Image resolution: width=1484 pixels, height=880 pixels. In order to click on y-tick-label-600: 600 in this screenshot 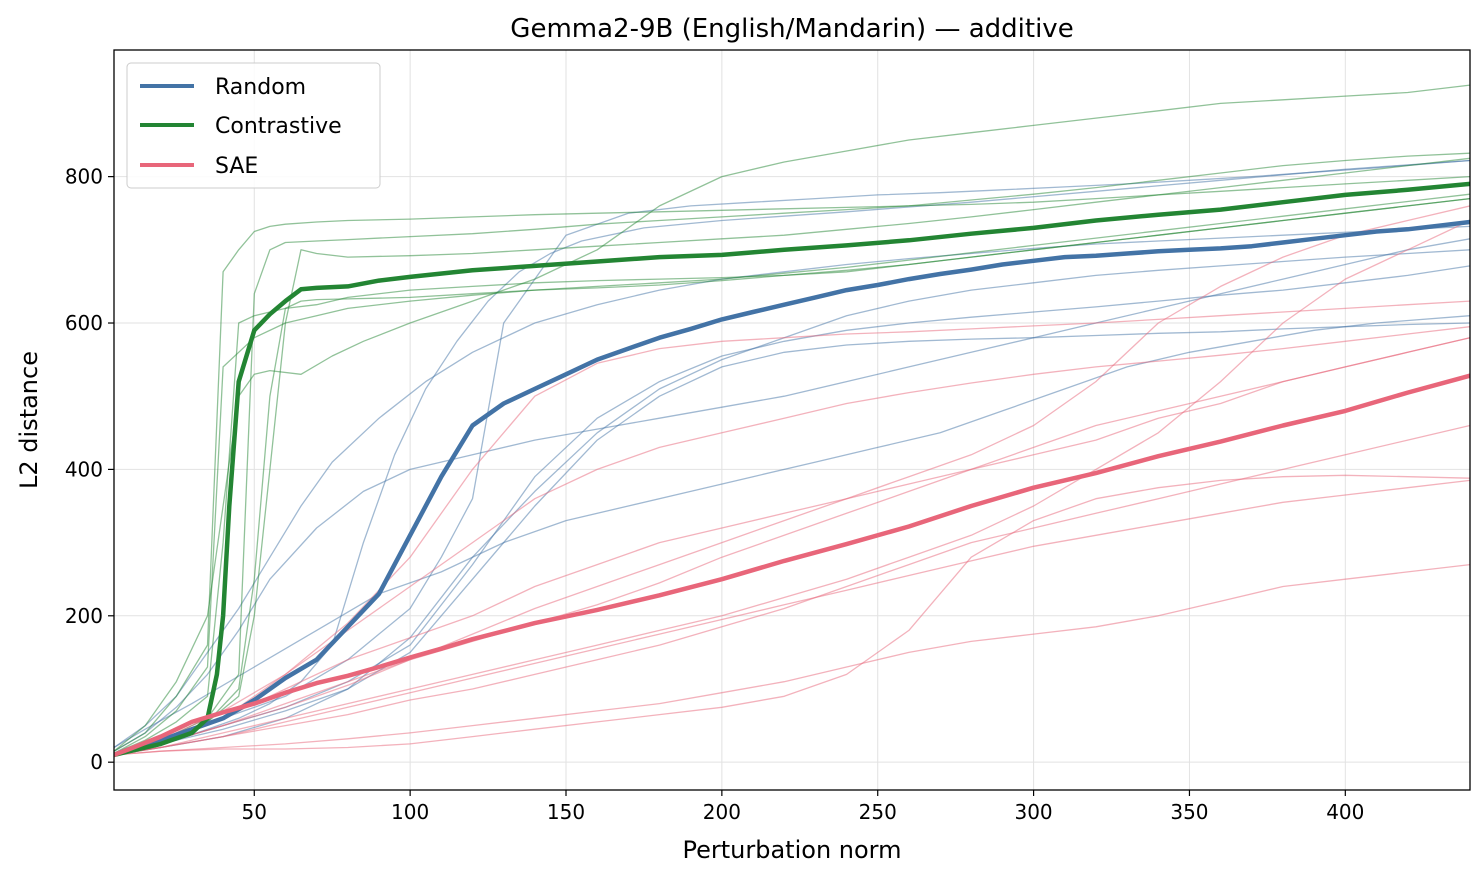, I will do `click(84, 323)`.